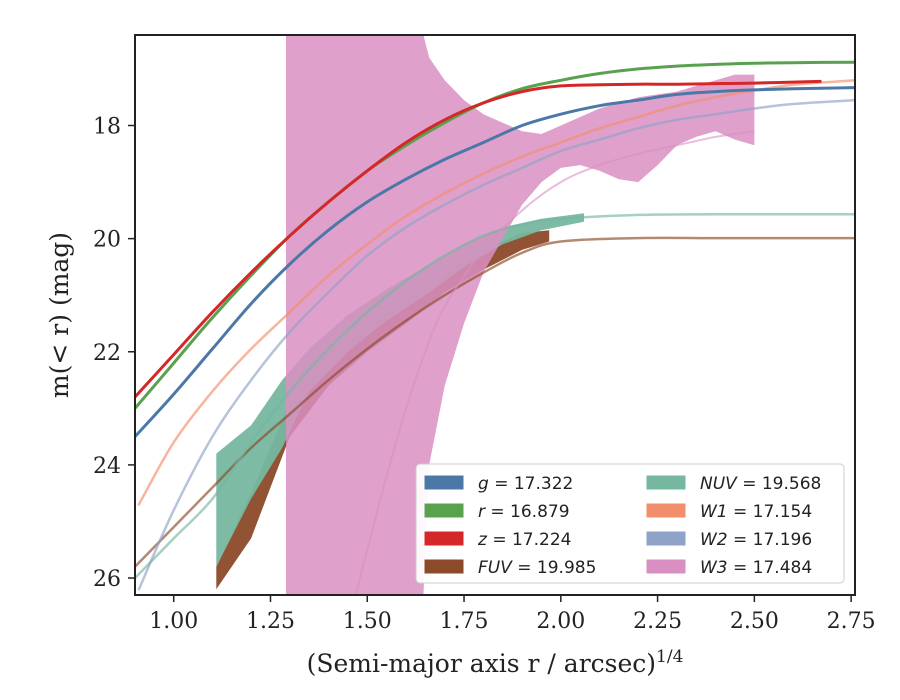 The height and width of the screenshot is (700, 900). I want to click on y-tick-label: 18, so click(107, 127).